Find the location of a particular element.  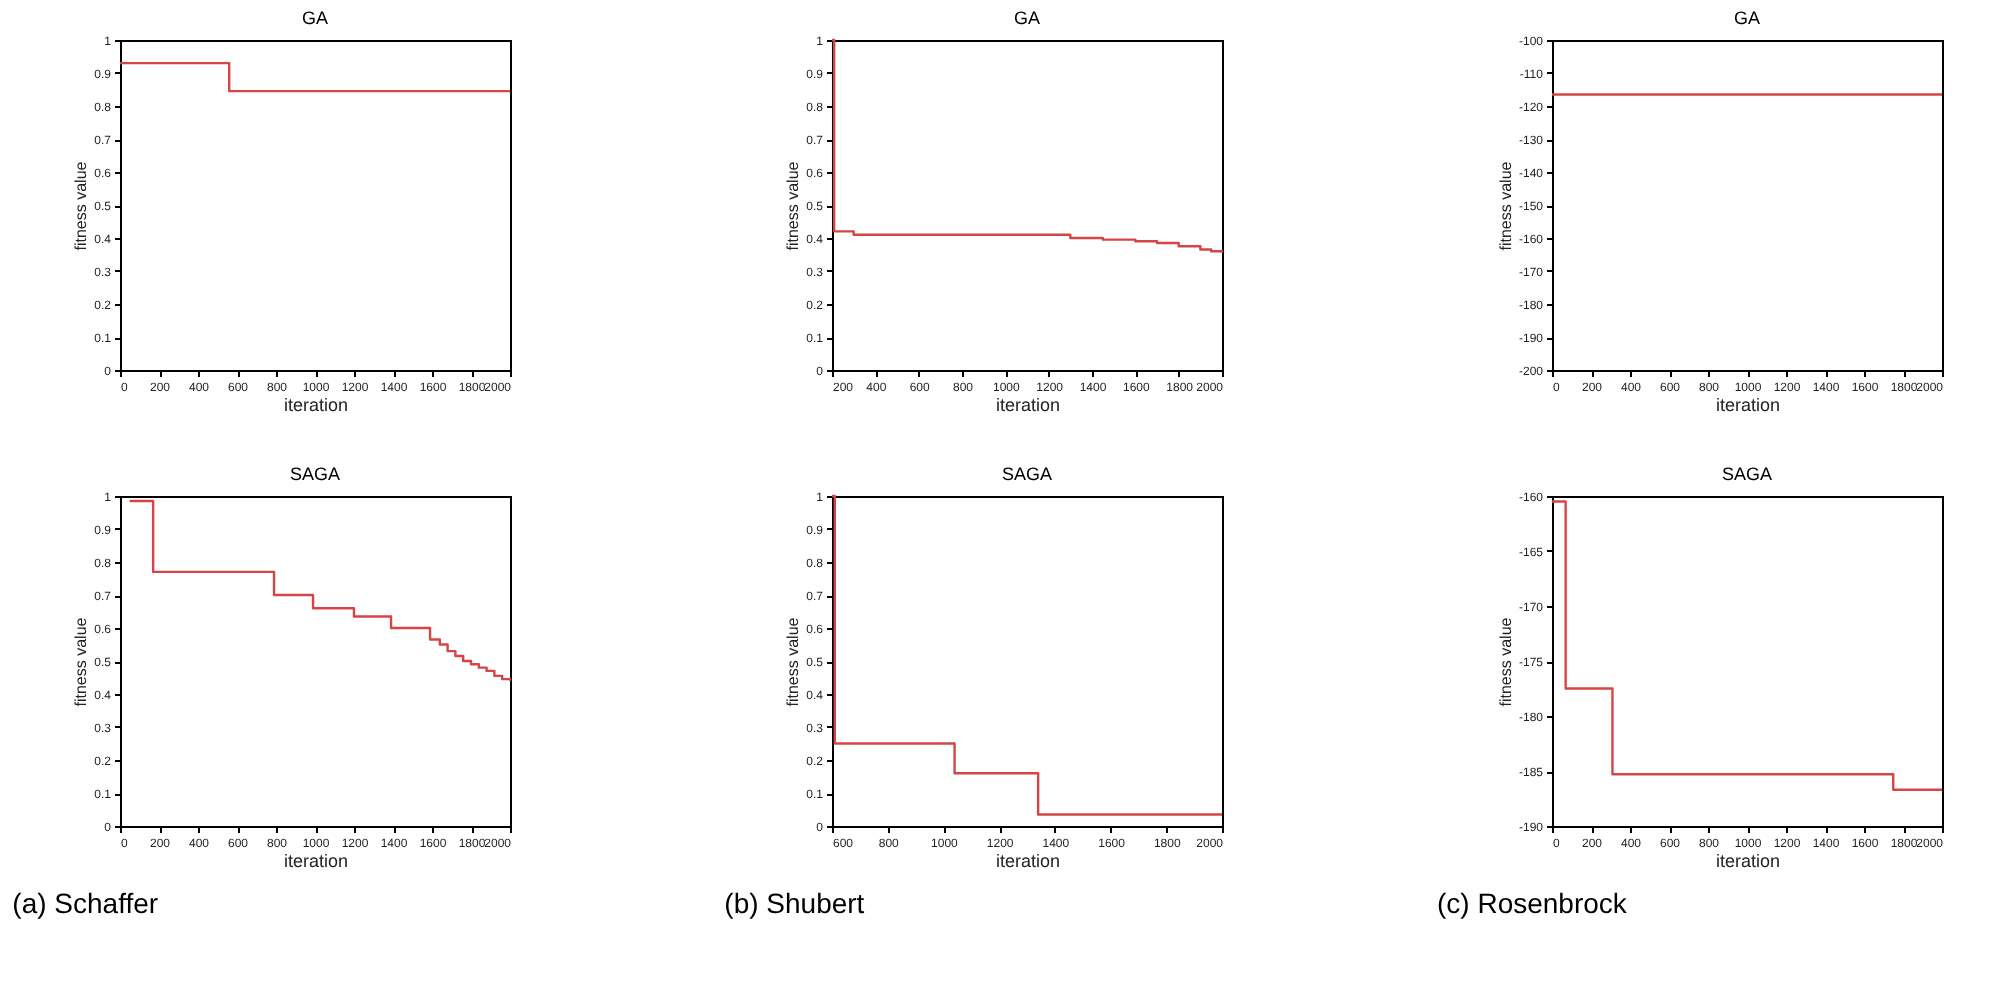

text: (b) Shubert is located at coordinates (794, 903).